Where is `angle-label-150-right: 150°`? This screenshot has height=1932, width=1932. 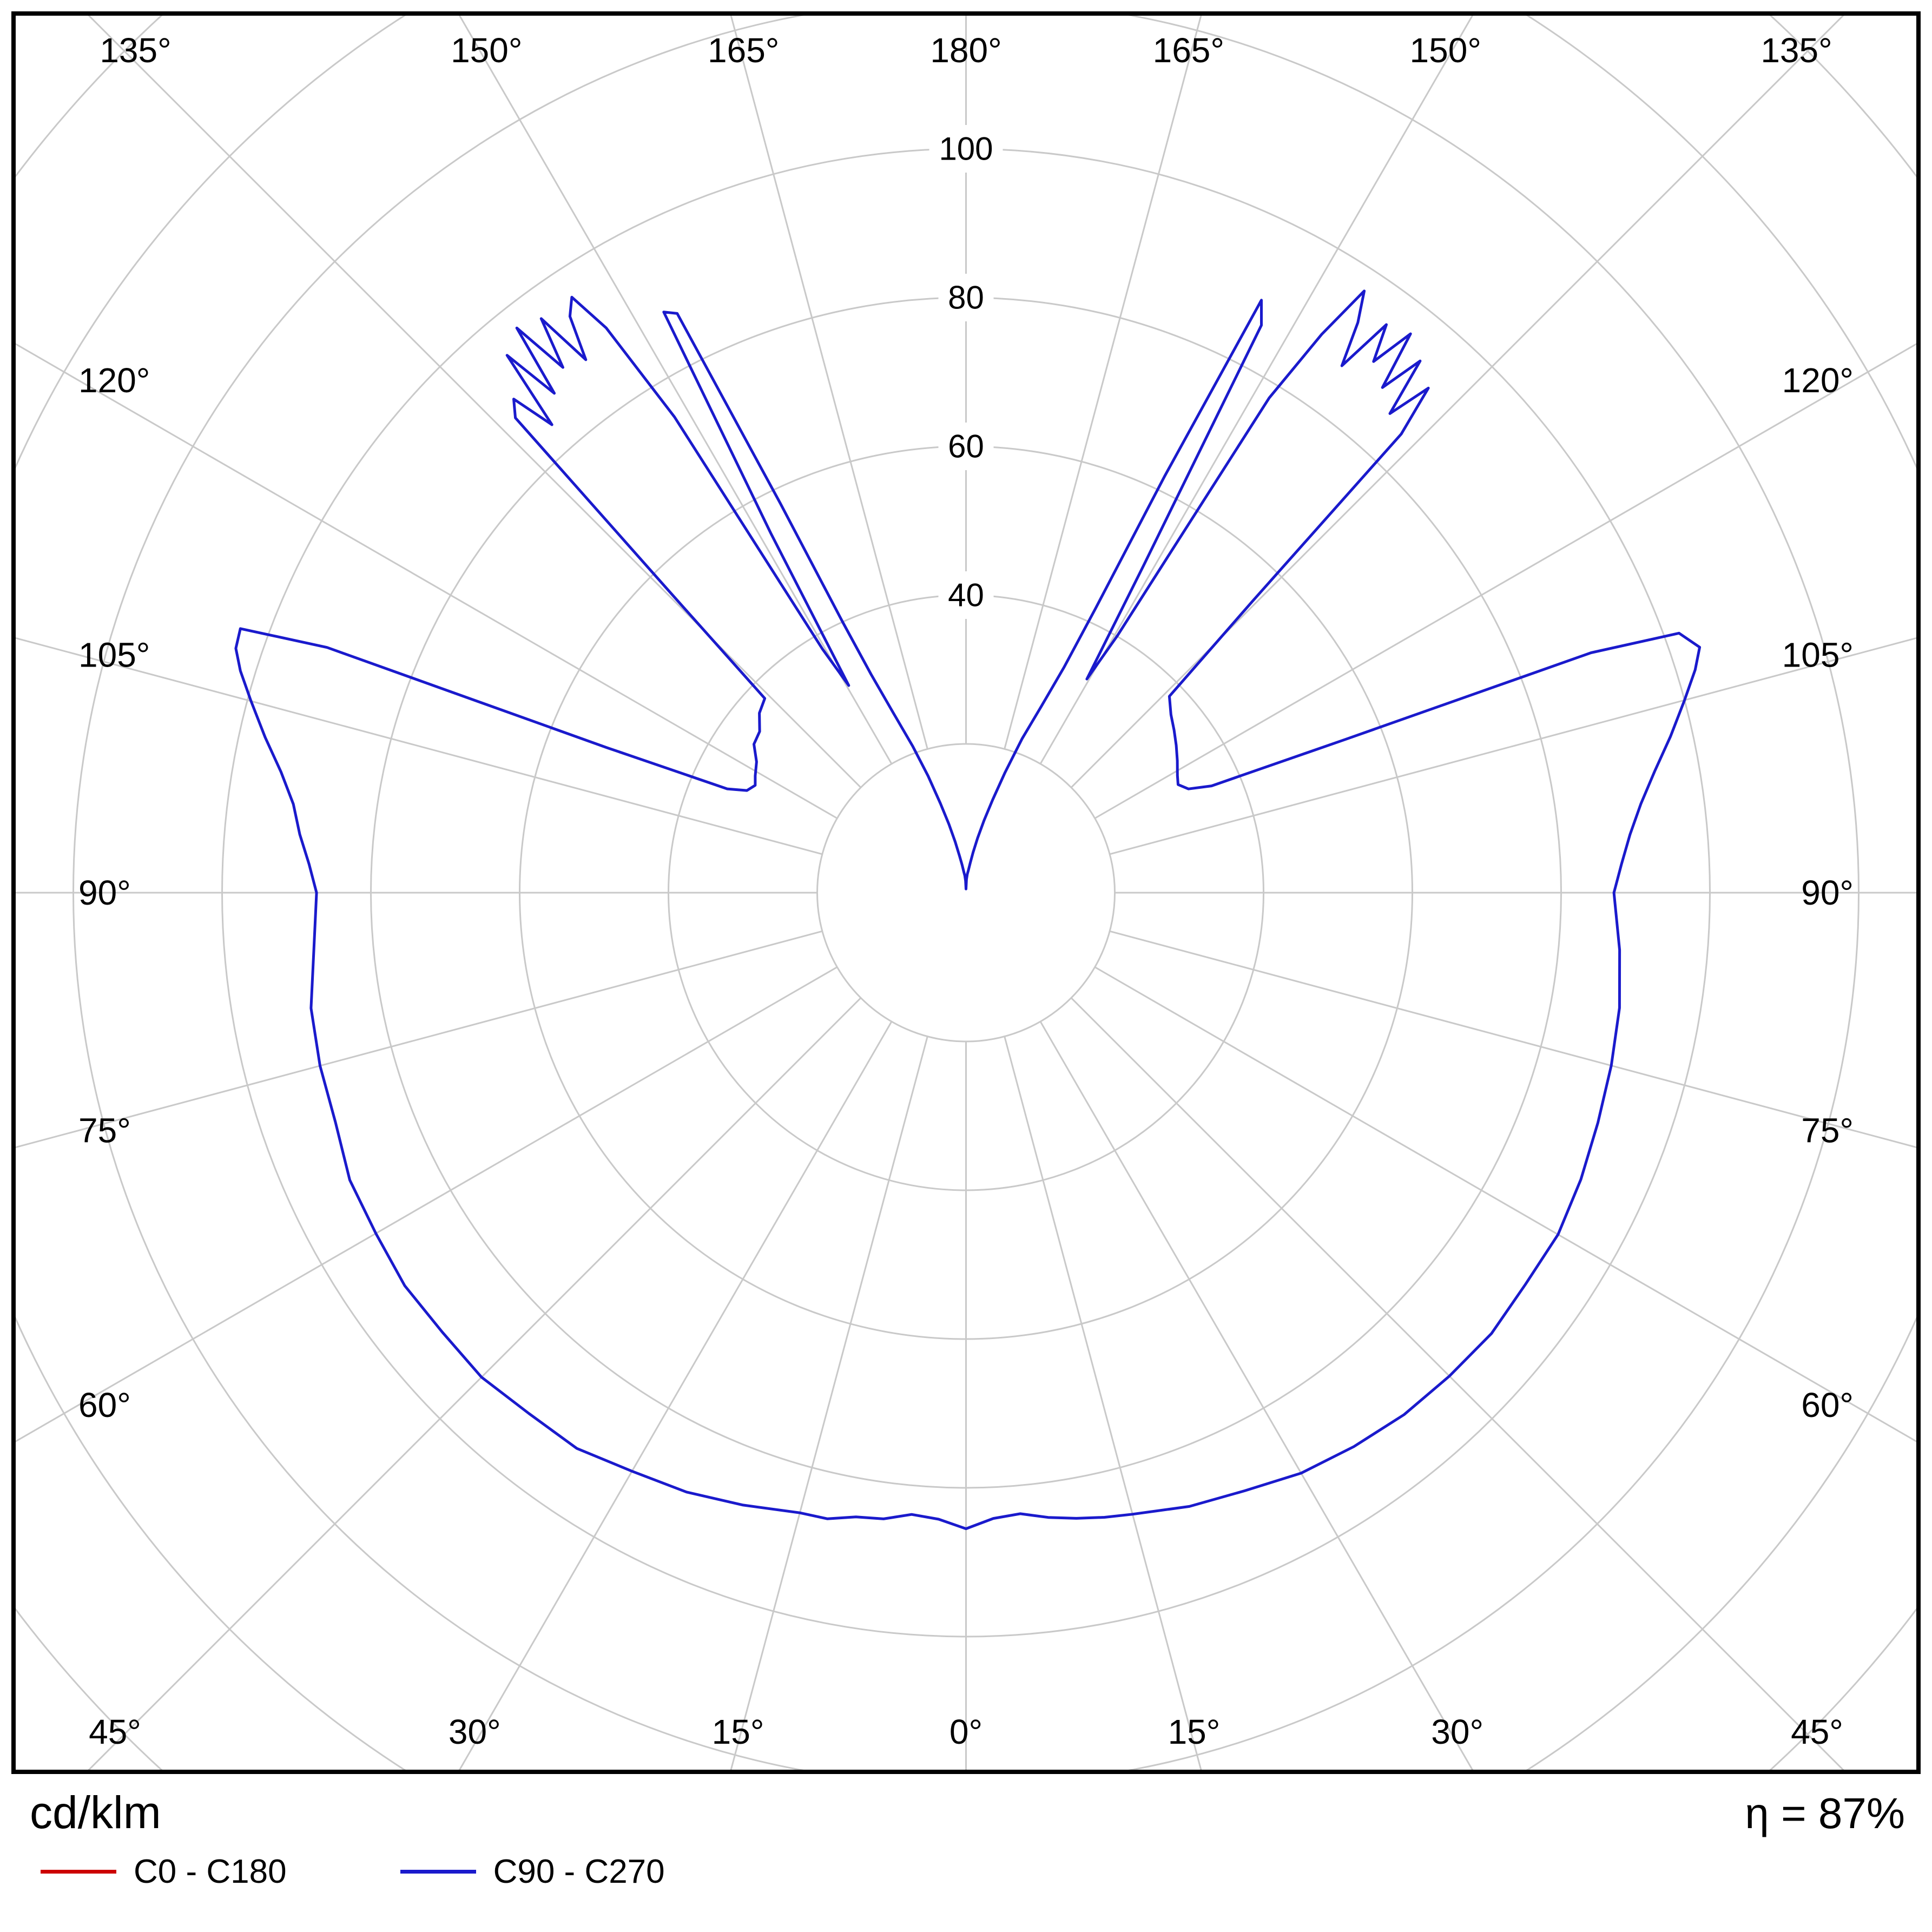 angle-label-150-right: 150° is located at coordinates (1445, 50).